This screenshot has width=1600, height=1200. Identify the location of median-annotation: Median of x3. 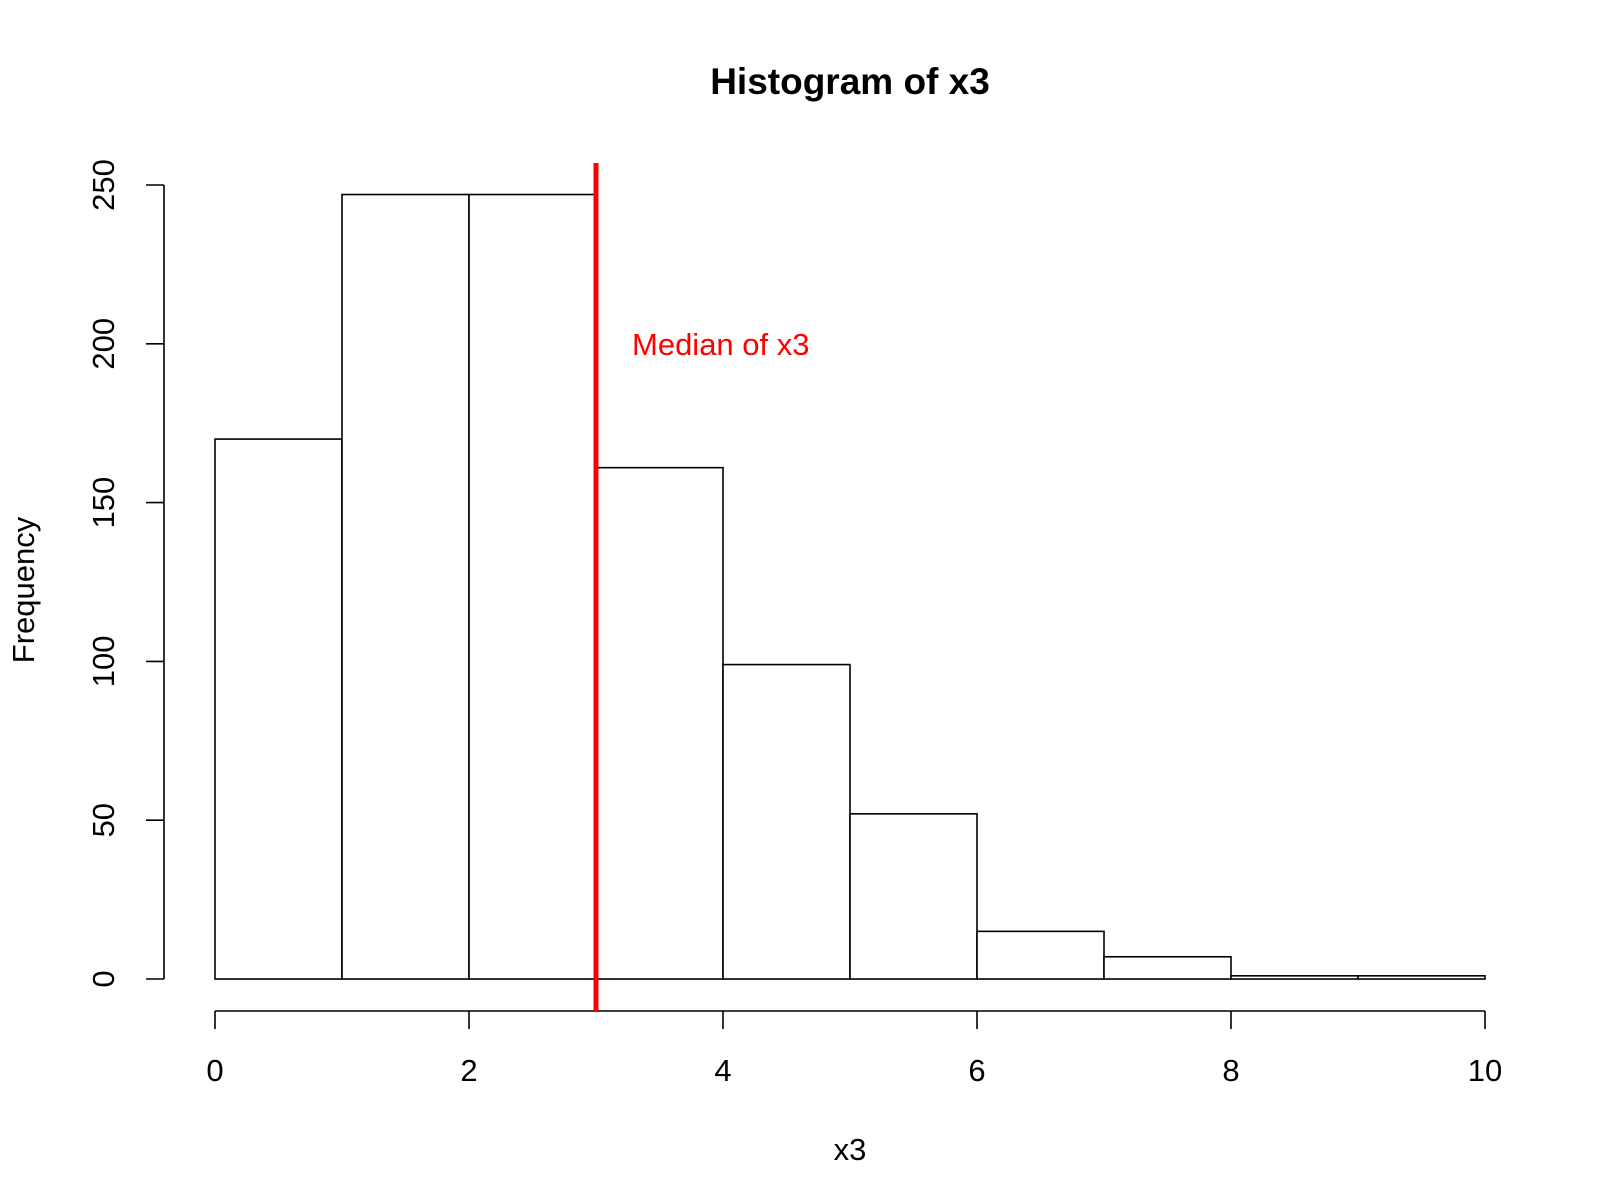
(721, 344).